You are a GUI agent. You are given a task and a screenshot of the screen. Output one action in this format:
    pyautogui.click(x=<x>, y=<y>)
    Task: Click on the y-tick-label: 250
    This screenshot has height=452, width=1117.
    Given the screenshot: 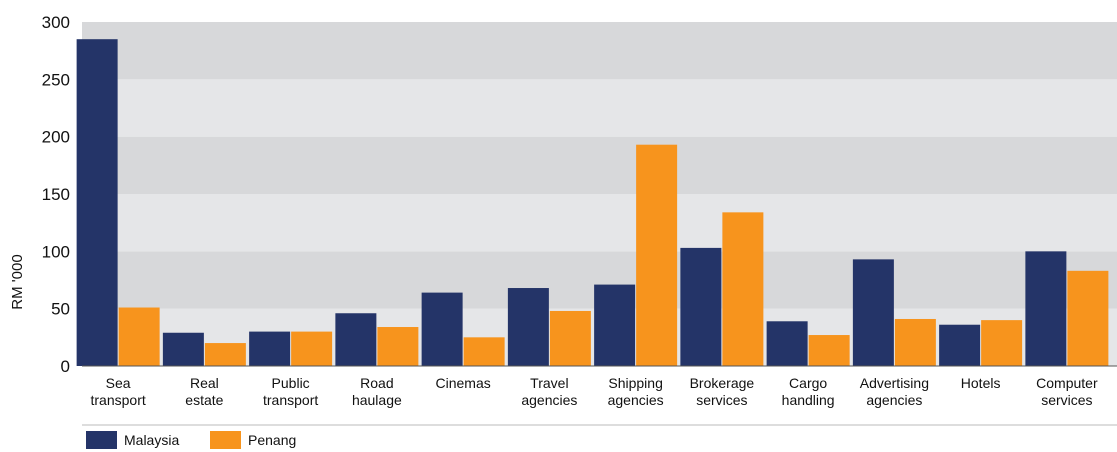 What is the action you would take?
    pyautogui.click(x=56, y=79)
    